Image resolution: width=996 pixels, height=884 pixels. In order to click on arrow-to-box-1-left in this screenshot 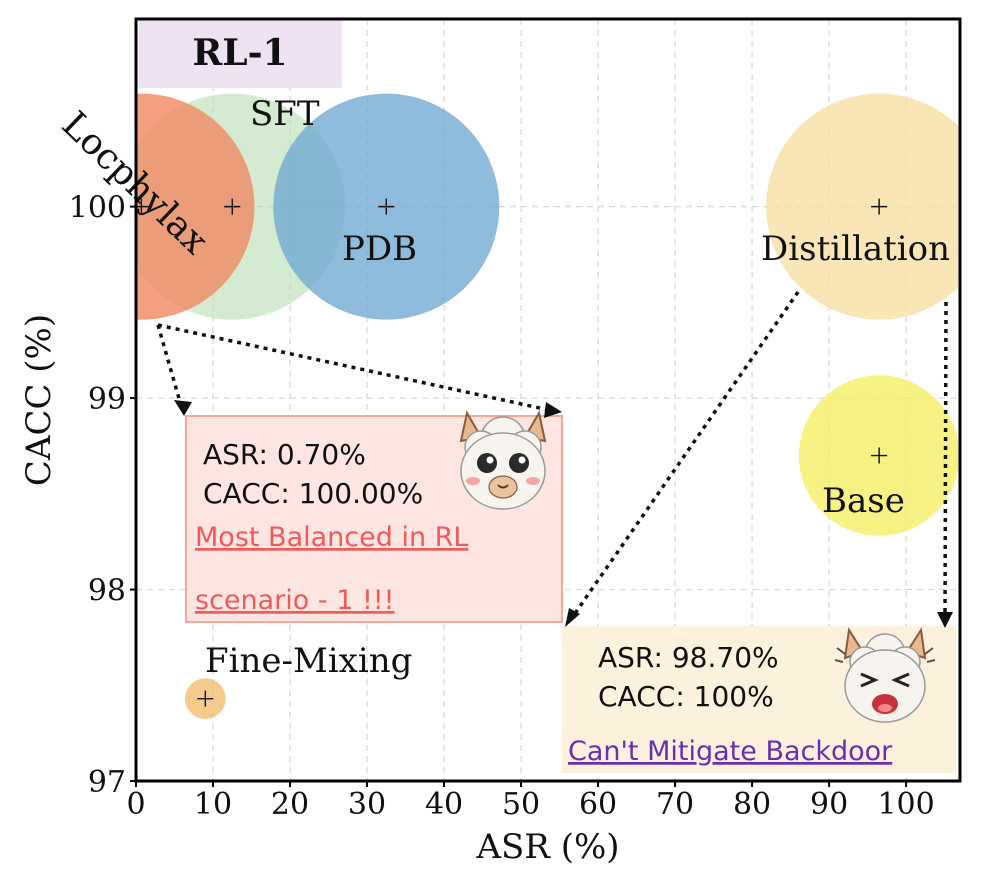, I will do `click(169, 363)`.